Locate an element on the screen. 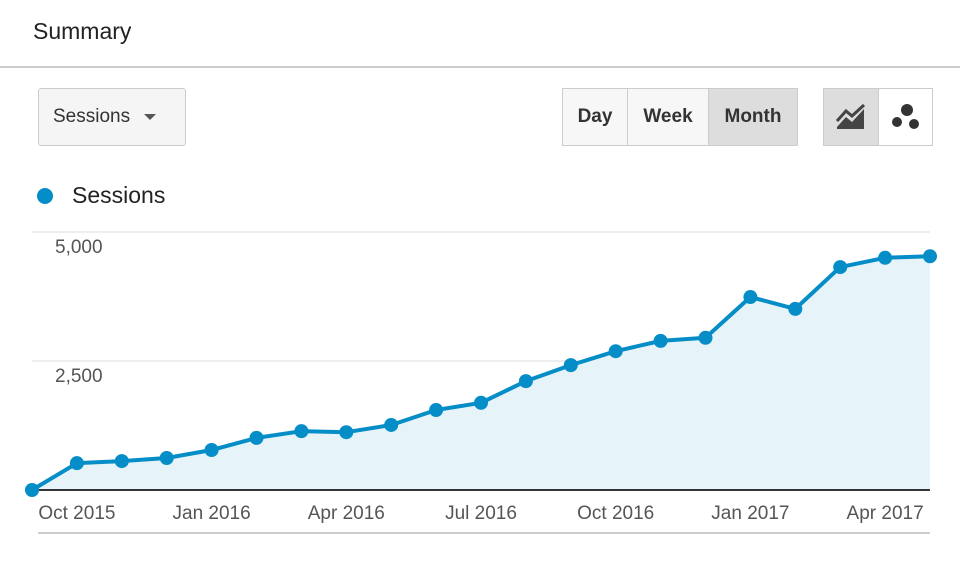 The width and height of the screenshot is (960, 562). legend-label: Sessions is located at coordinates (118, 195).